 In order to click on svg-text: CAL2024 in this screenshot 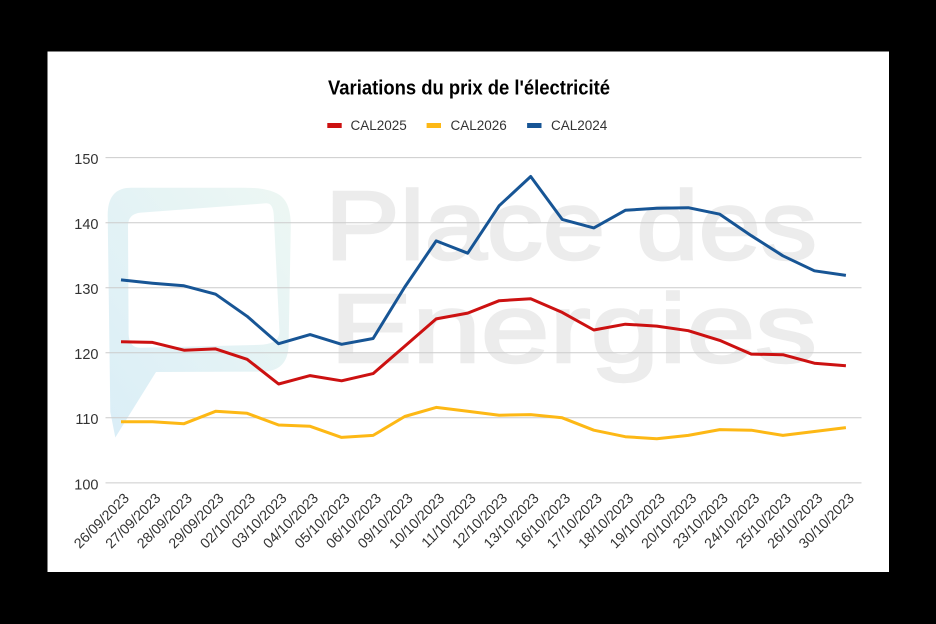, I will do `click(579, 125)`.